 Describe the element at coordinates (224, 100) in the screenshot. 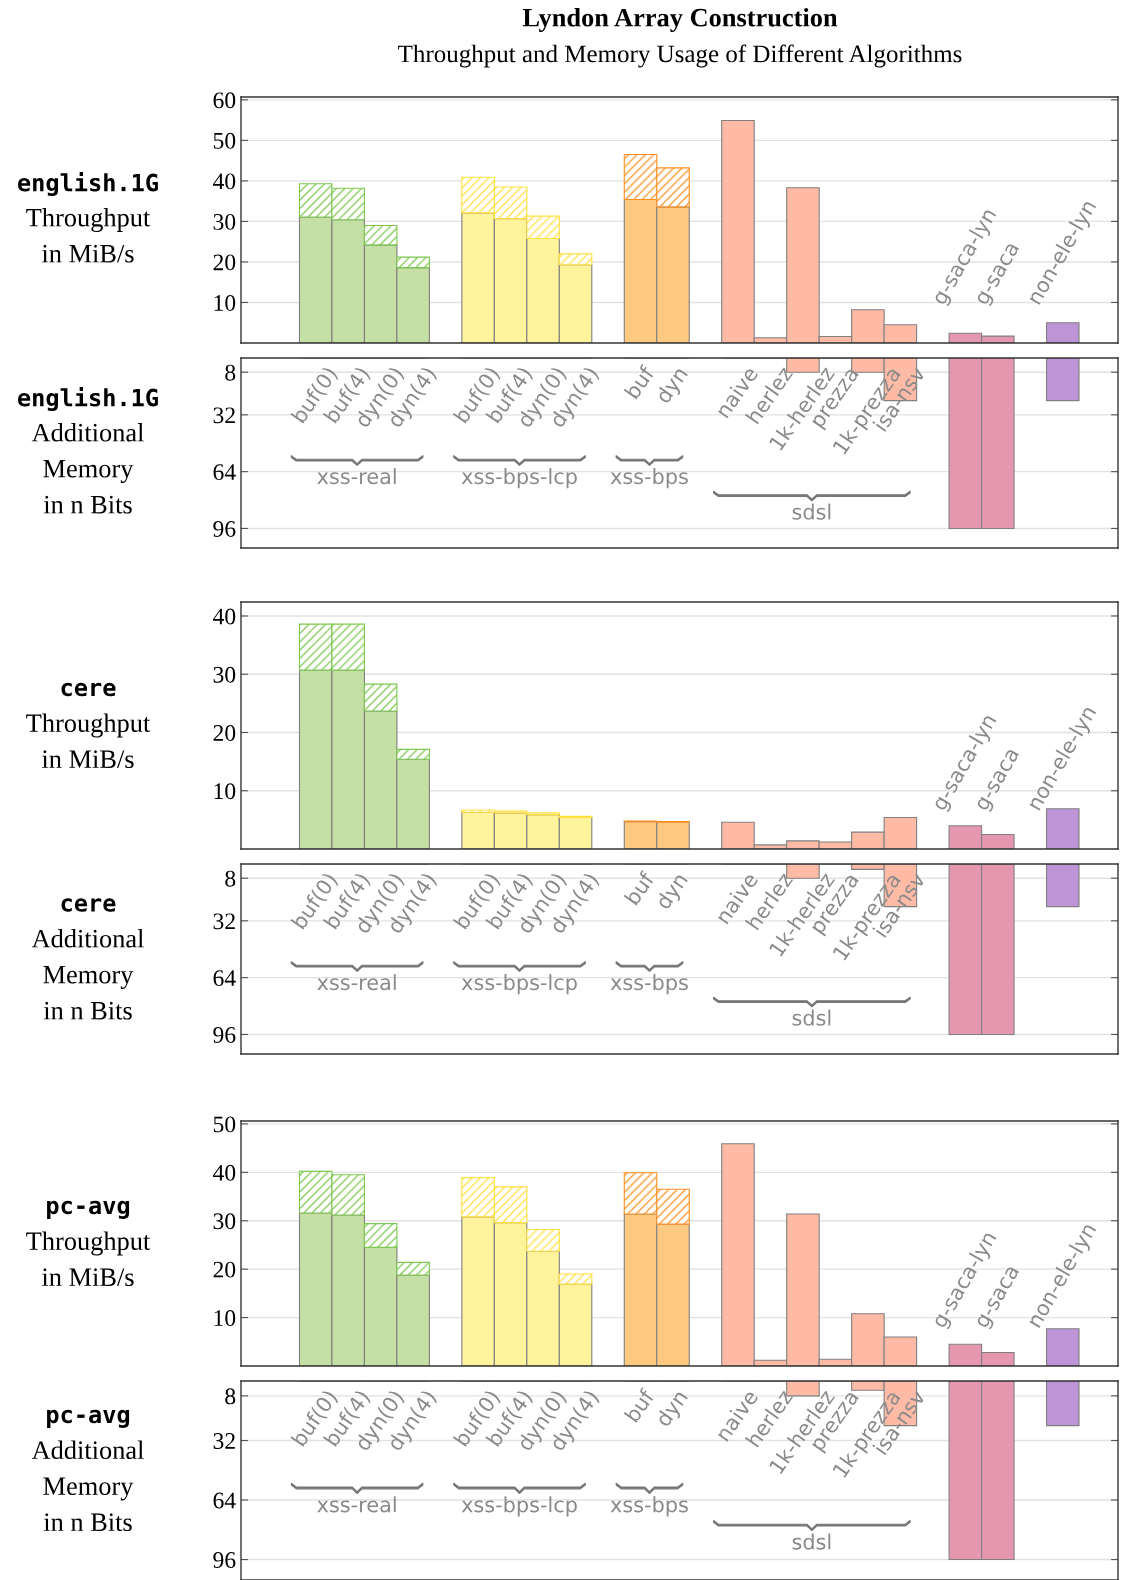

I see `y-tick-label: 60` at that location.